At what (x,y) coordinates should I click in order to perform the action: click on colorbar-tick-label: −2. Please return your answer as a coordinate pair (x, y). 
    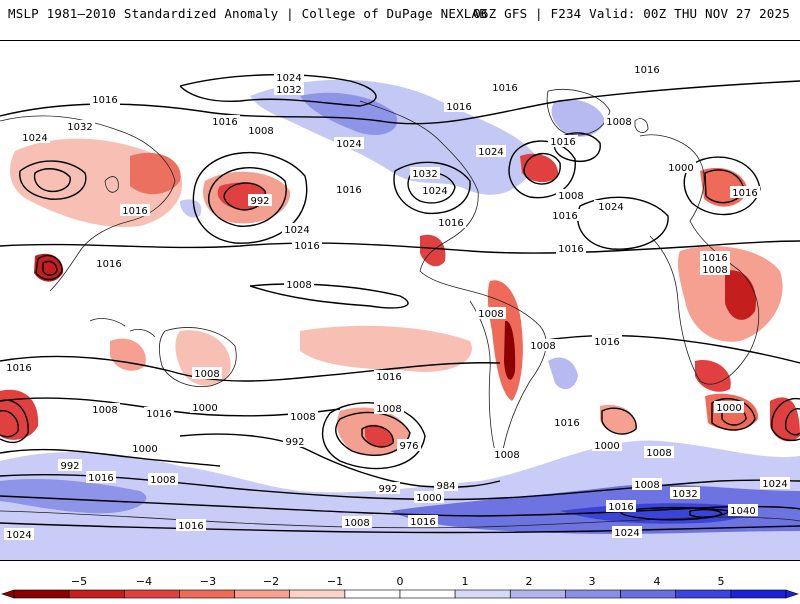
    Looking at the image, I should click on (271, 581).